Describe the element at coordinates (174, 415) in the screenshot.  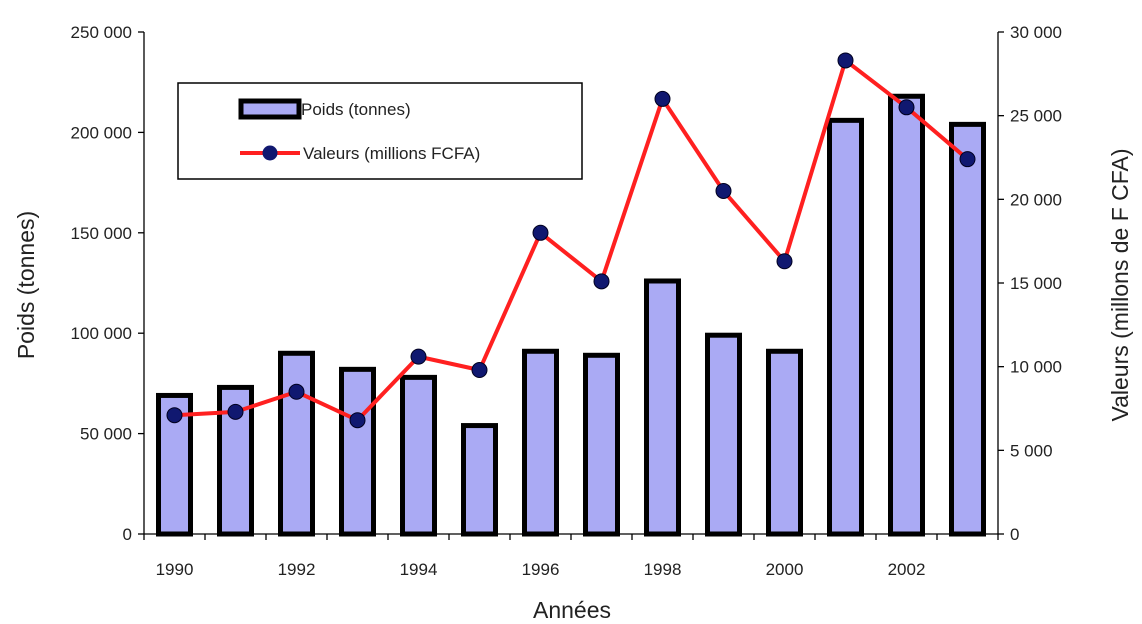
I see `point-1990` at that location.